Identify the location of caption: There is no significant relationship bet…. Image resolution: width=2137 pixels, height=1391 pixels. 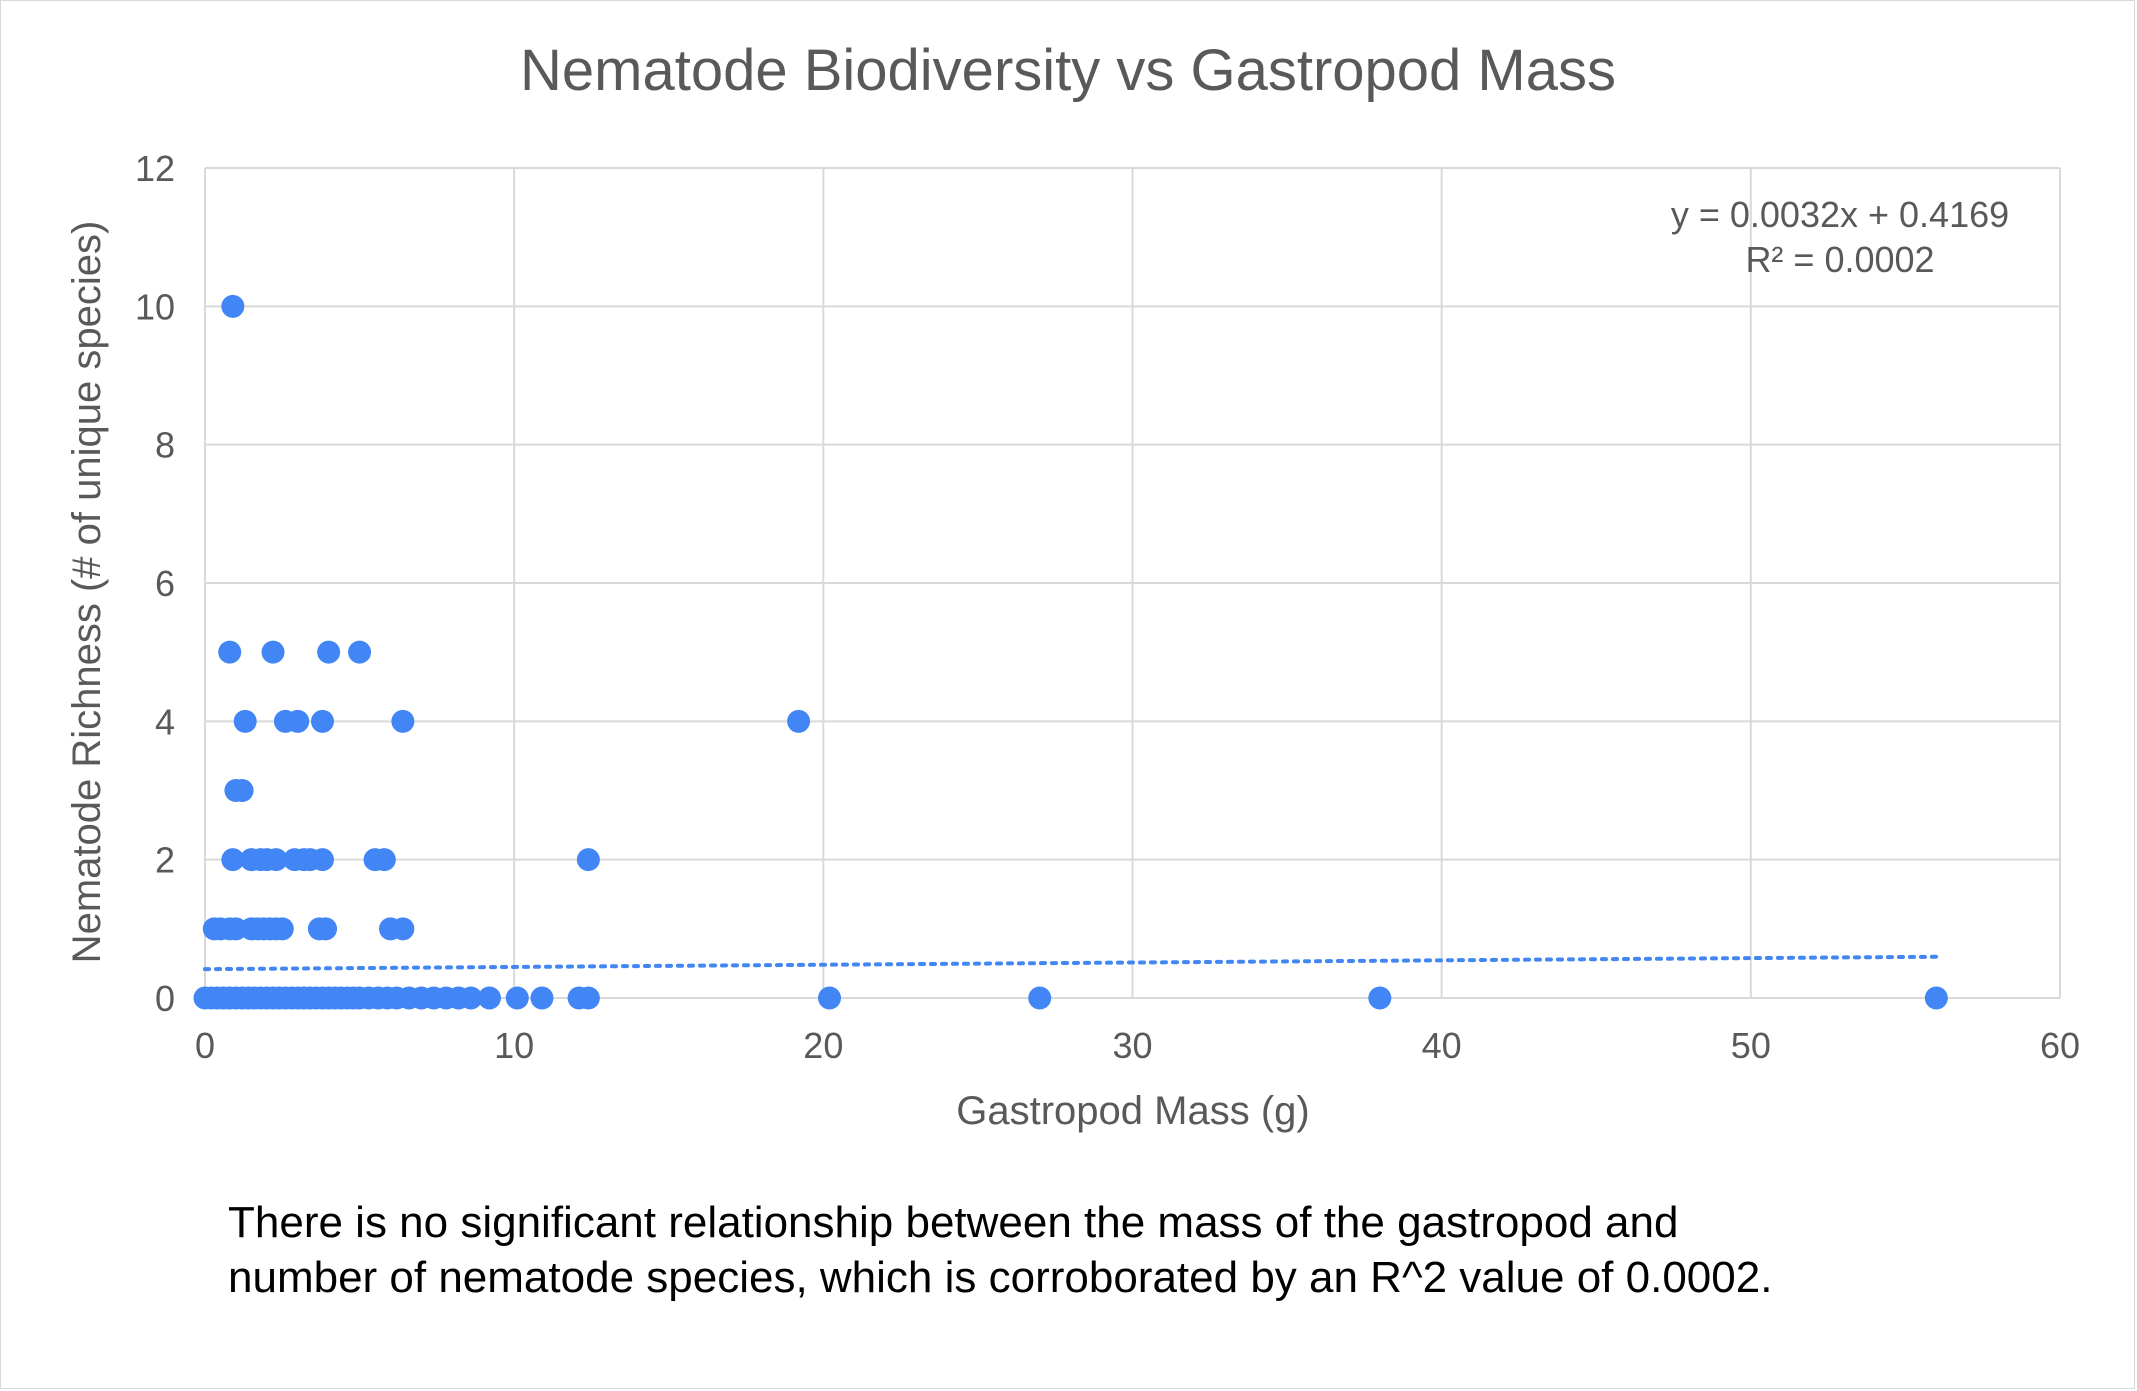
(1153, 1250).